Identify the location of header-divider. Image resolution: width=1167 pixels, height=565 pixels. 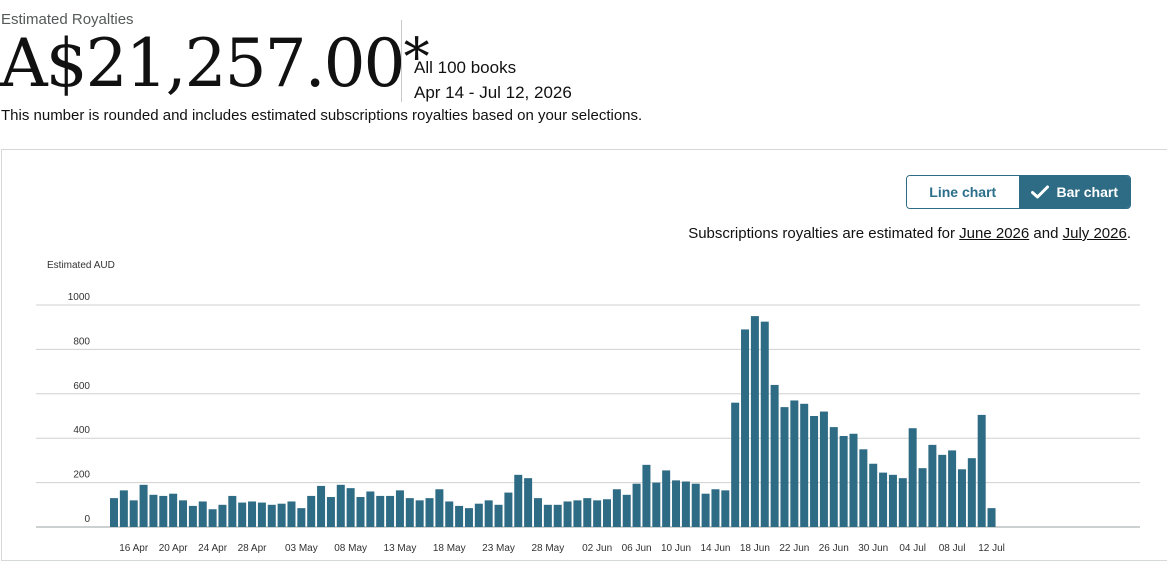
(401, 61).